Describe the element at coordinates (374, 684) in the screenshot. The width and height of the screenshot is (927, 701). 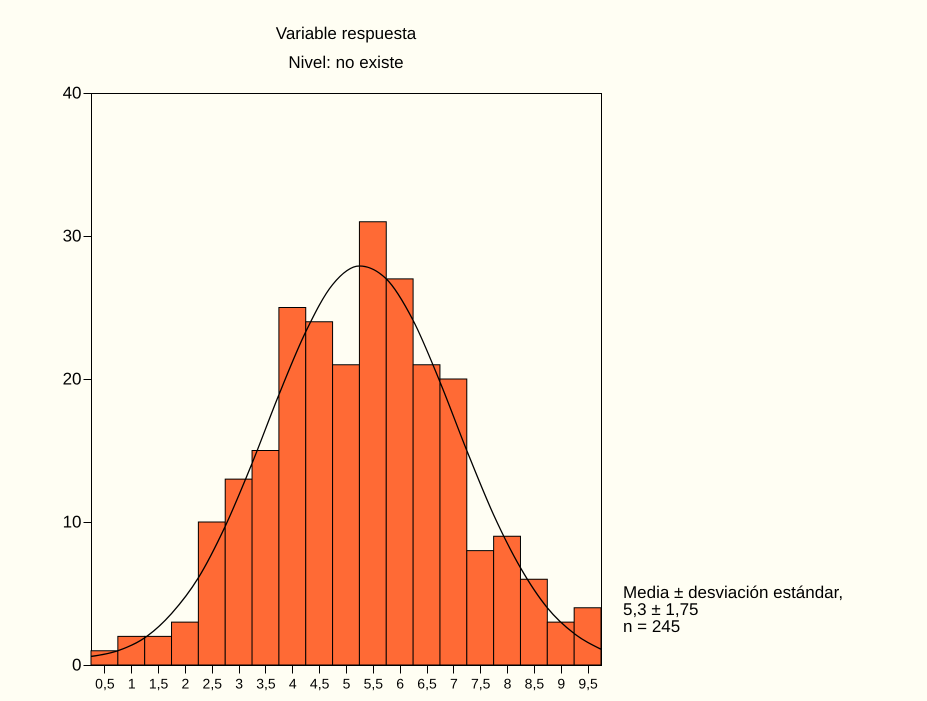
I see `x-tick-label: 5,5` at that location.